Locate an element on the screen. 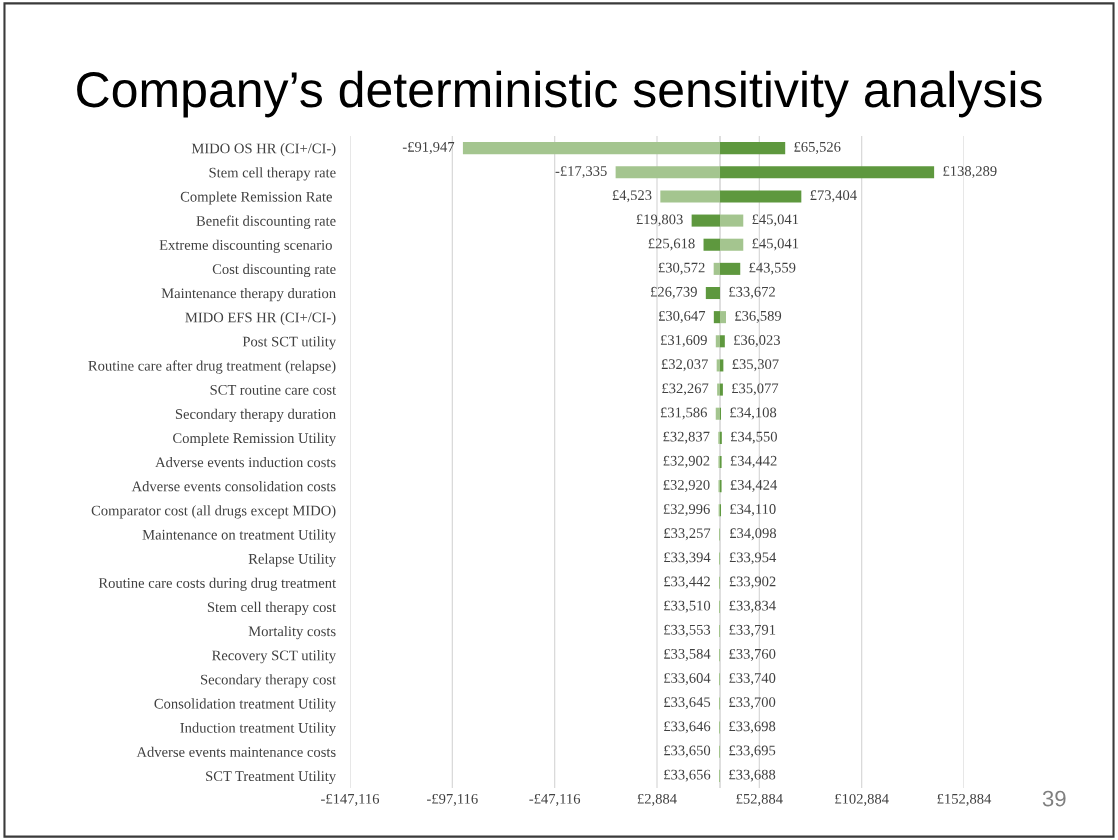  annotation: £34,098 is located at coordinates (753, 534).